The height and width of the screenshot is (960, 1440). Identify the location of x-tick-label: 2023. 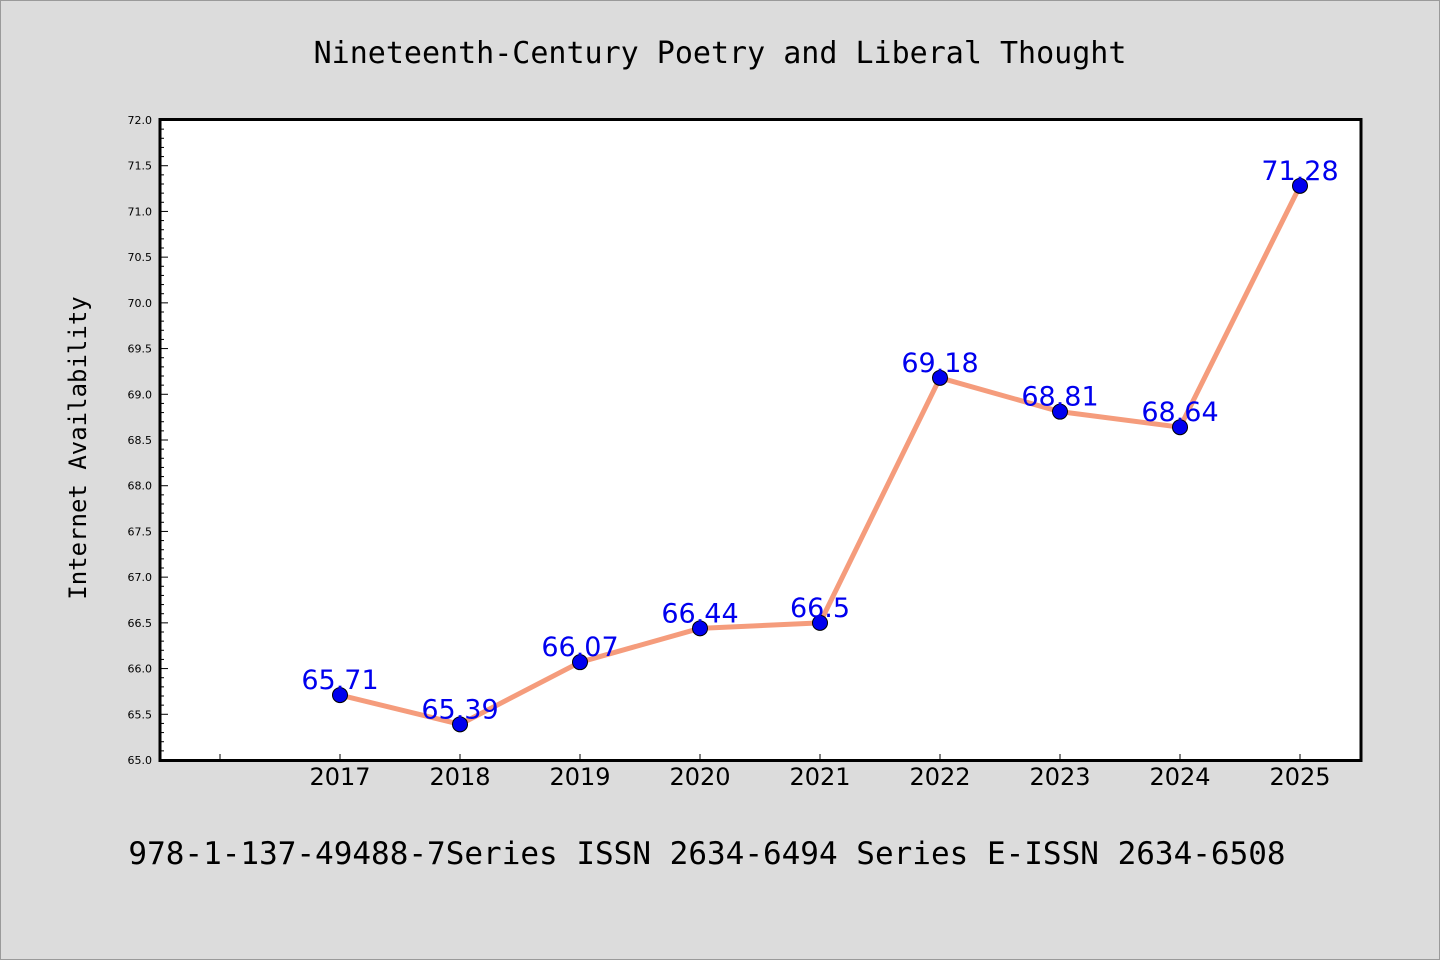
(1059, 777).